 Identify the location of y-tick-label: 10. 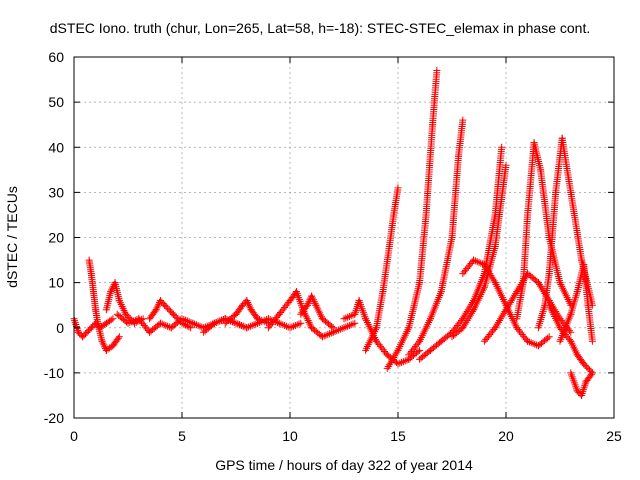
(56, 283).